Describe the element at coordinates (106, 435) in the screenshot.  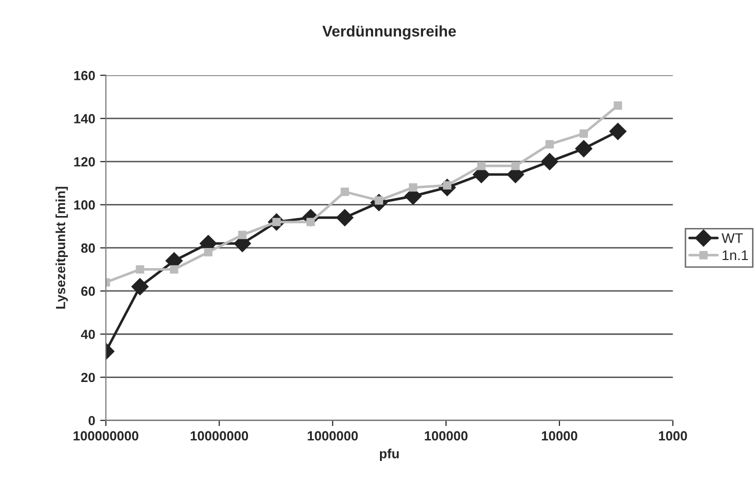
I see `x-tick-label: 100000000` at that location.